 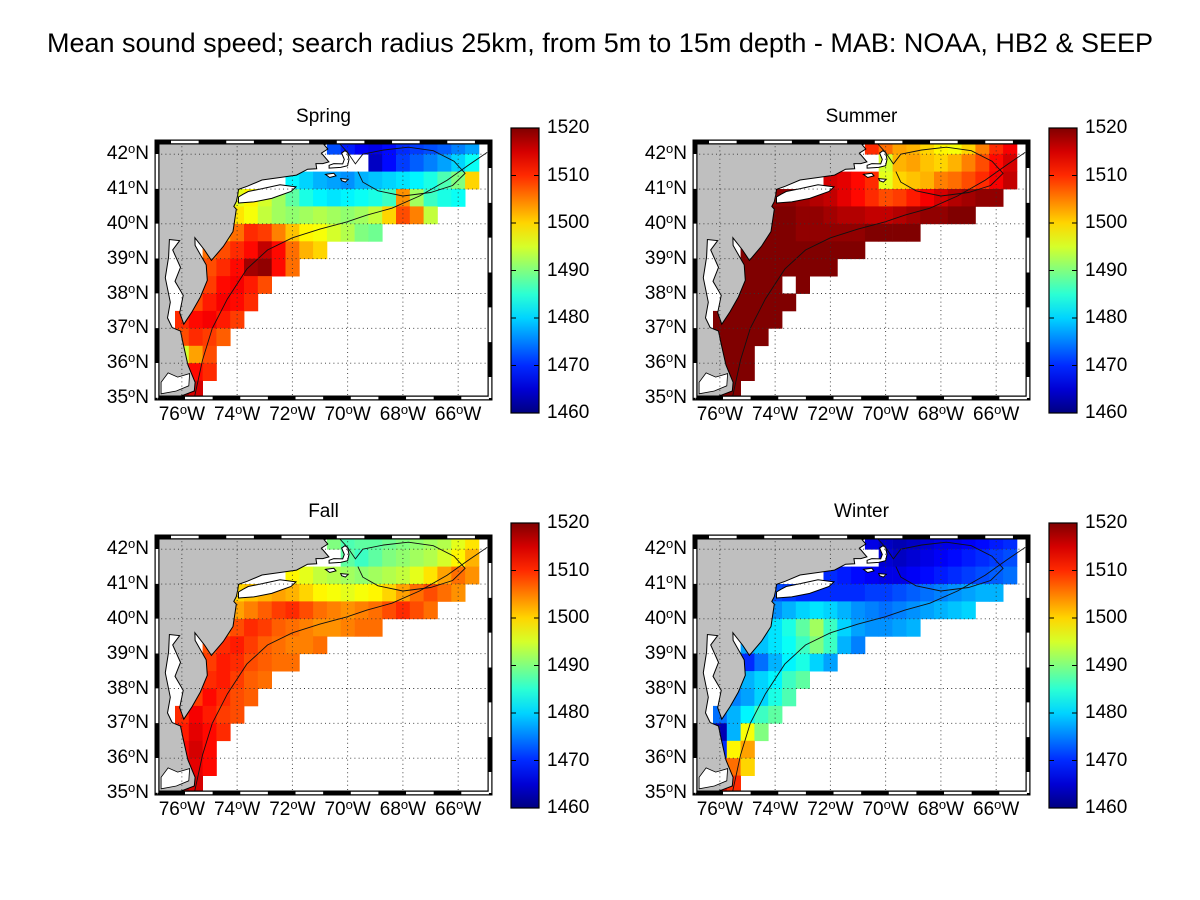 What do you see at coordinates (323, 511) in the screenshot?
I see `subplot-title-fall: Fall` at bounding box center [323, 511].